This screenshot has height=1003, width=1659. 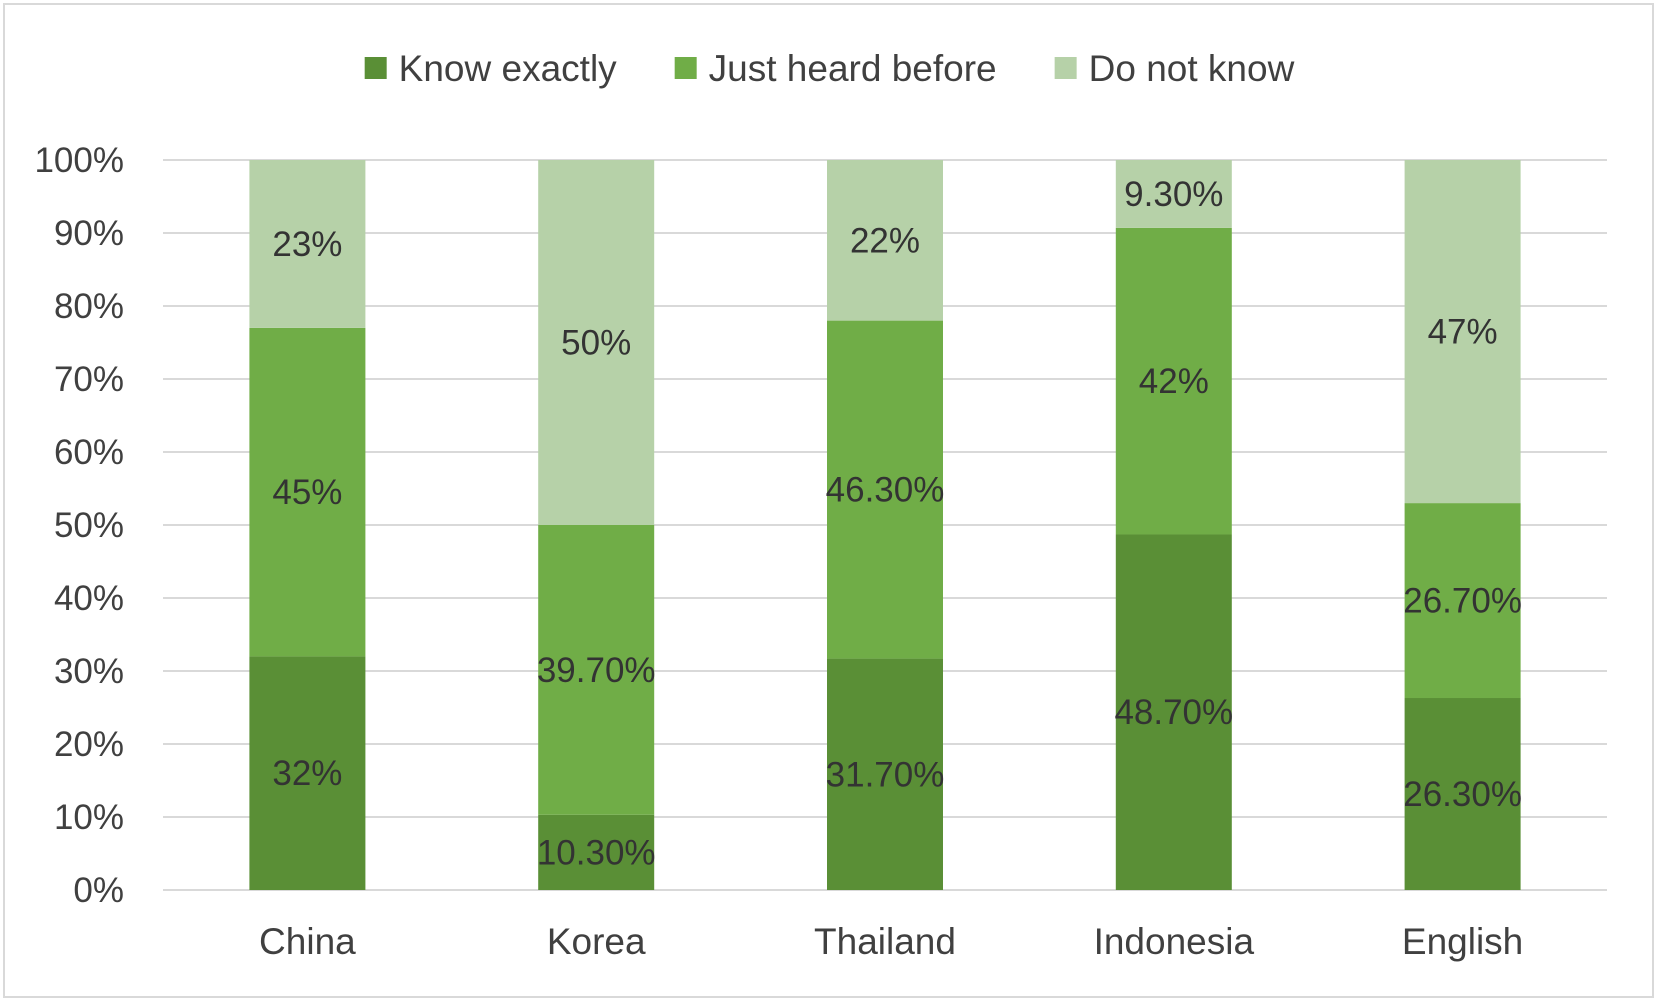 I want to click on data-label: 42%, so click(x=1174, y=381).